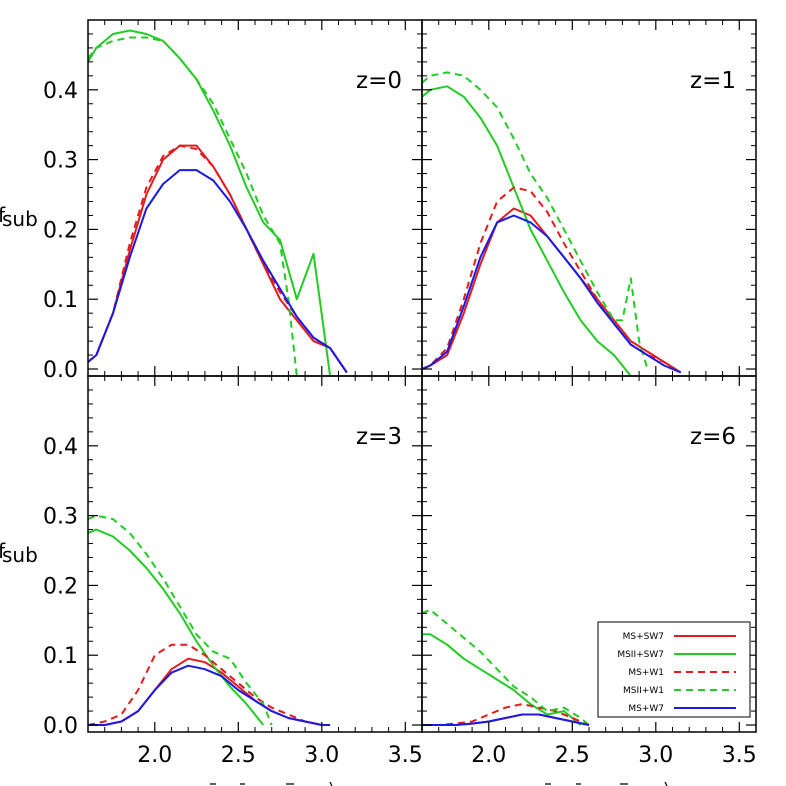 The width and height of the screenshot is (786, 786). I want to click on y-axis-label-top: f f_sub sub, so click(19, 217).